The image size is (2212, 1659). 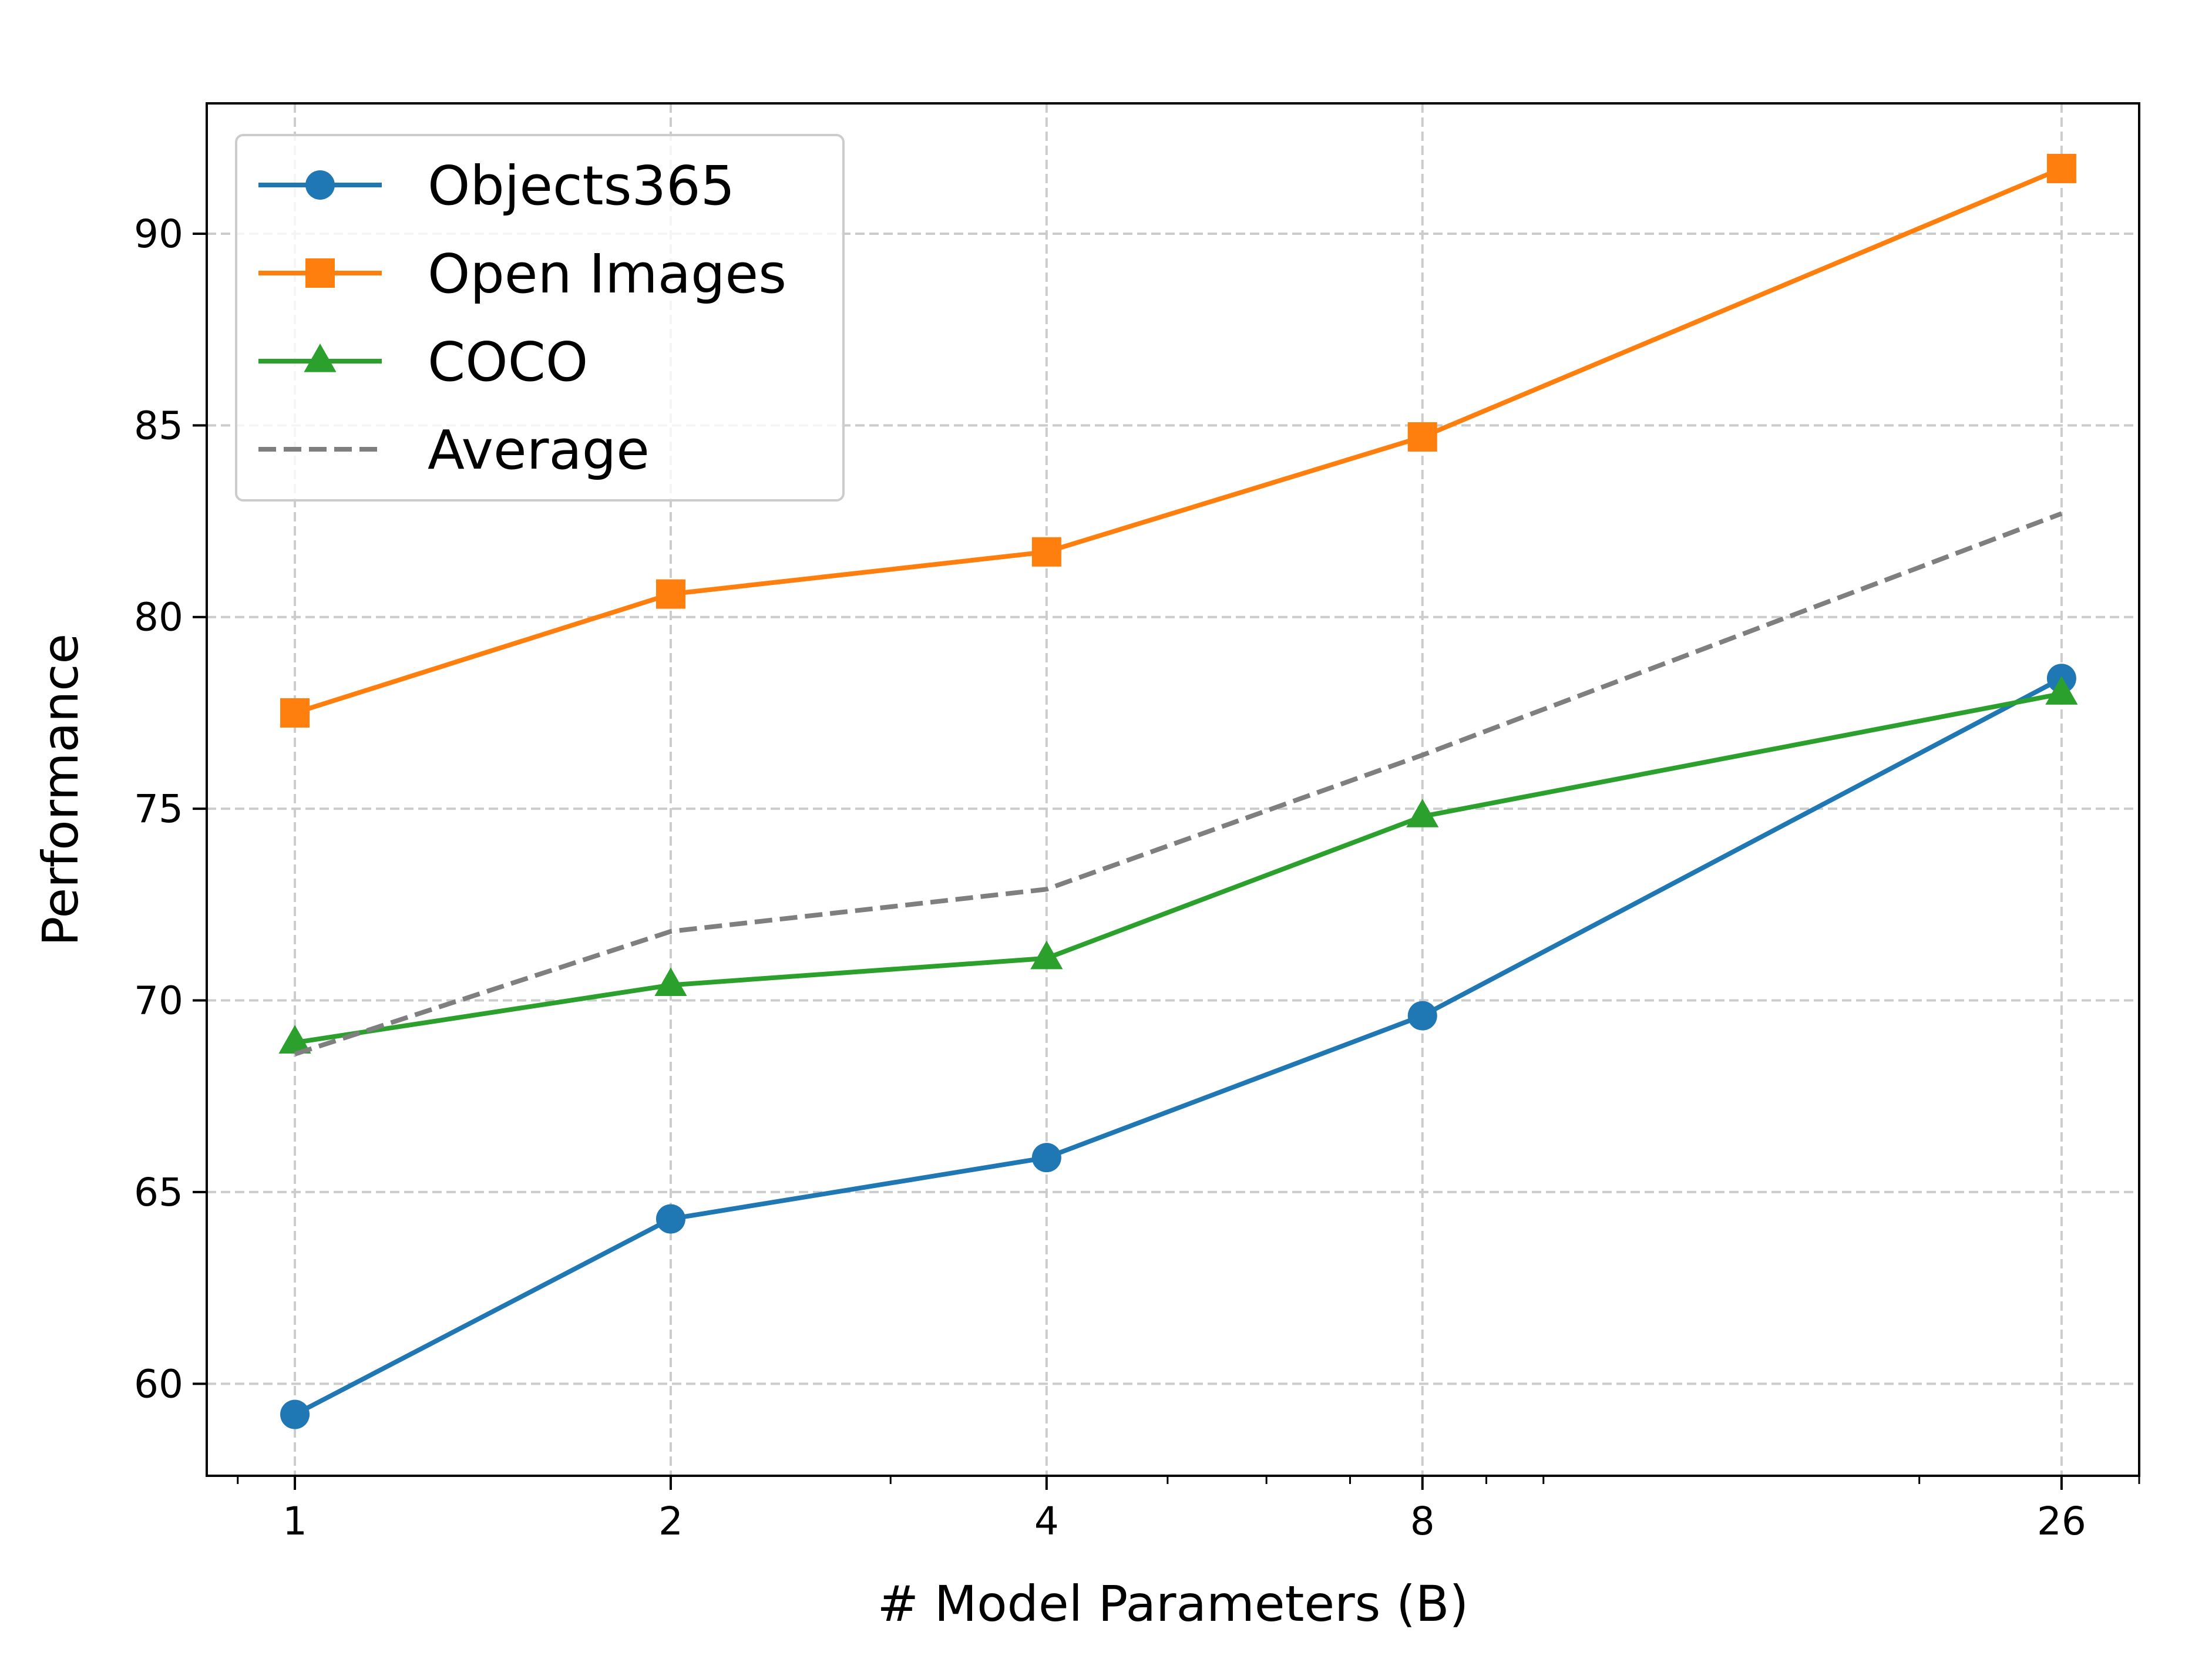 What do you see at coordinates (320, 358) in the screenshot?
I see `legend-marker-coco` at bounding box center [320, 358].